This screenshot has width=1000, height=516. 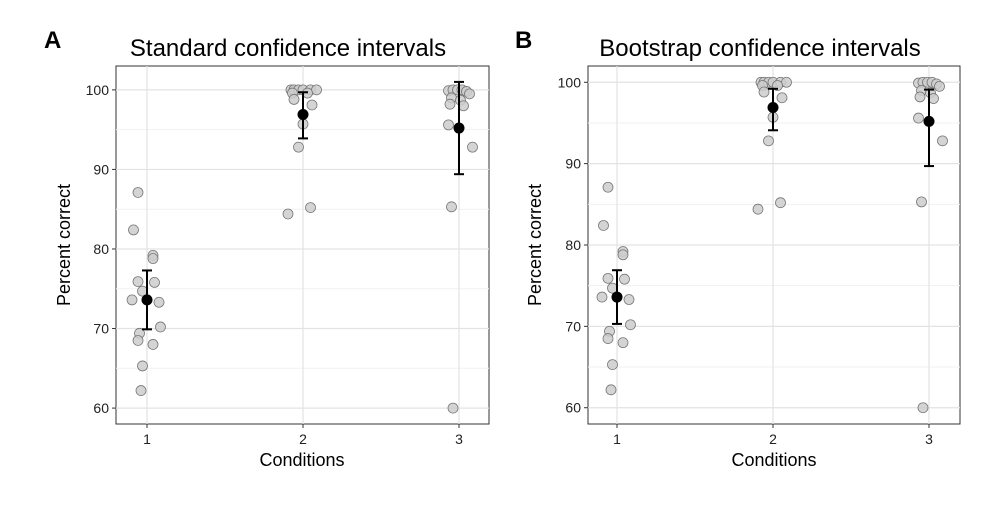 What do you see at coordinates (570, 82) in the screenshot?
I see `y-tick-label-b: 100` at bounding box center [570, 82].